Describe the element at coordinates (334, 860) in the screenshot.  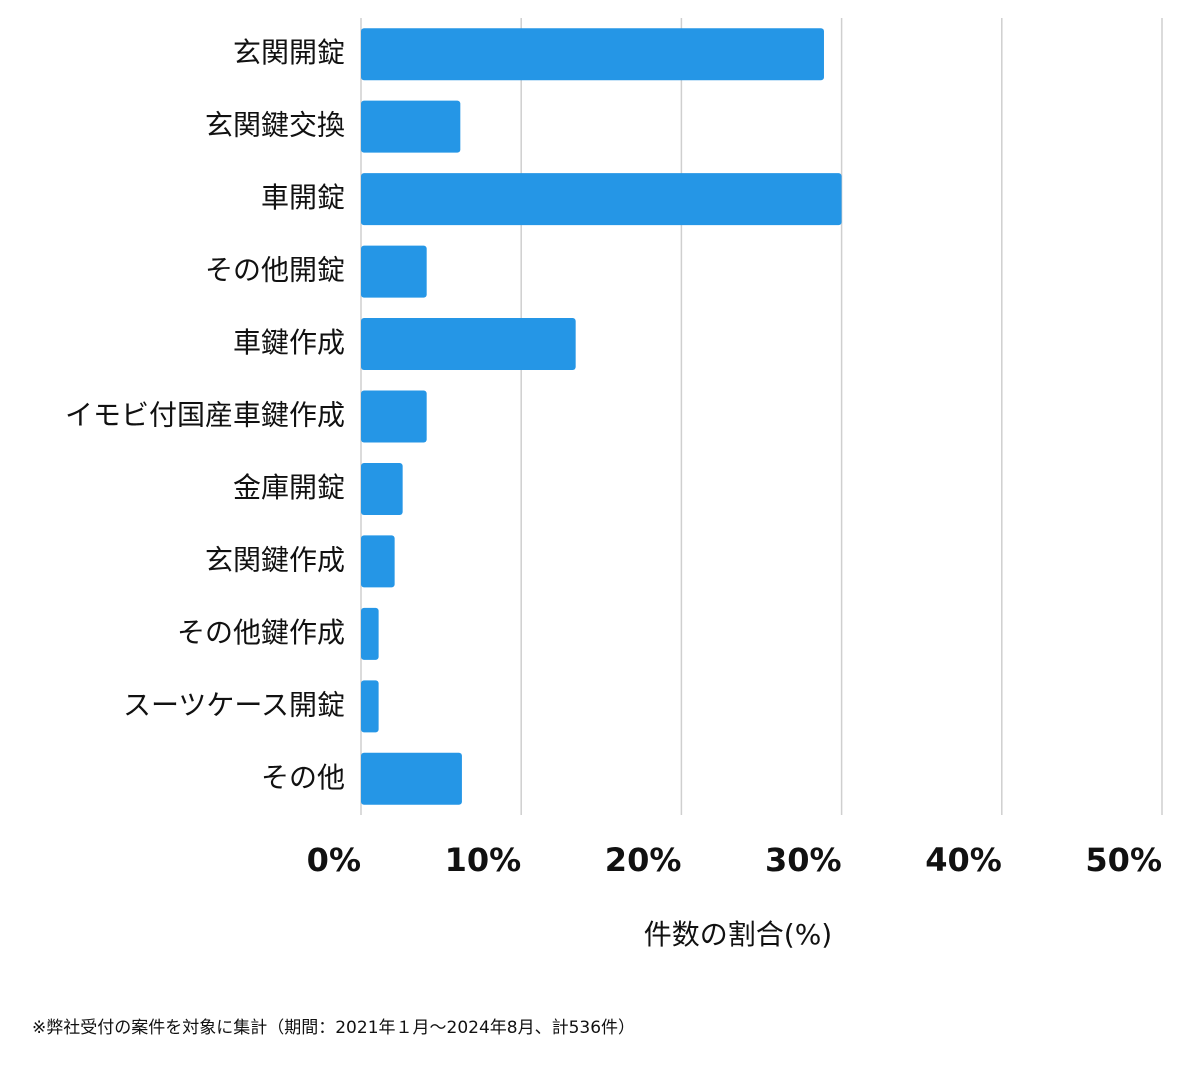
I see `x-tick-label: 0%` at that location.